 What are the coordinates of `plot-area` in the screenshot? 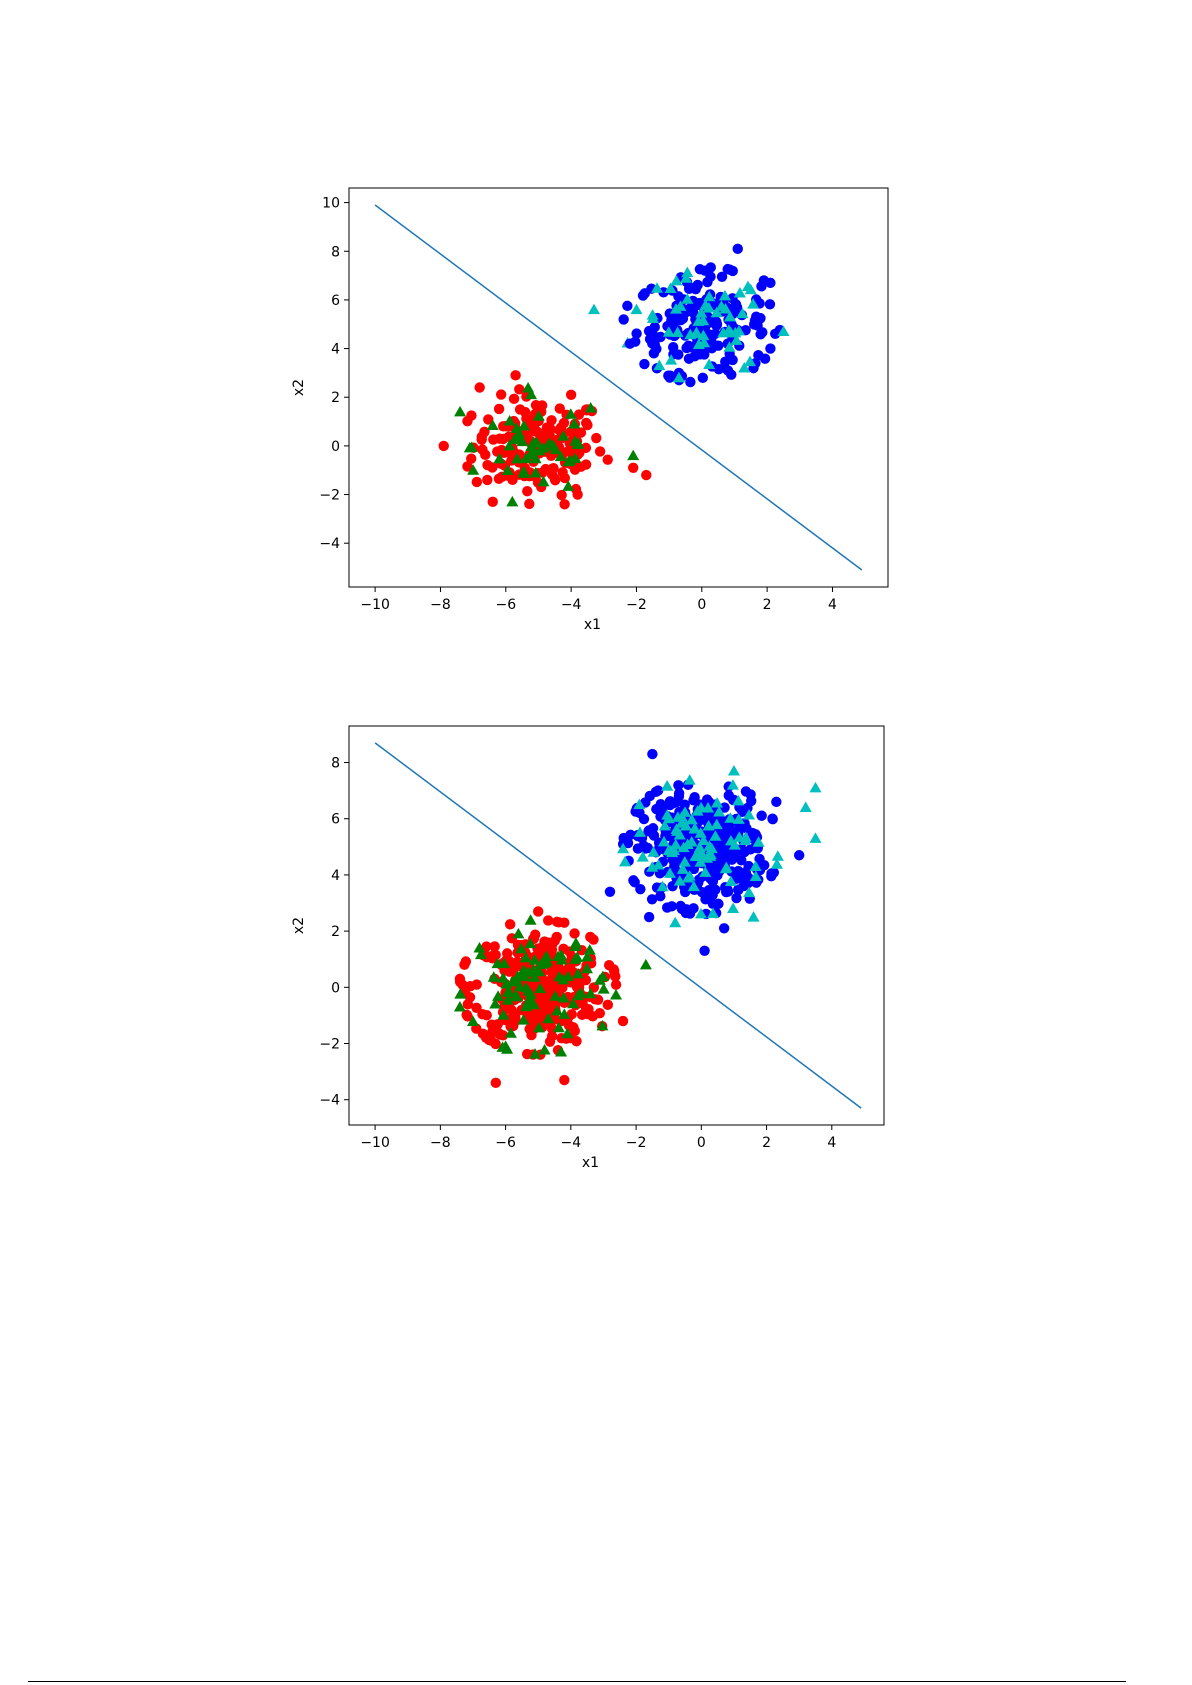 It's located at (618, 925).